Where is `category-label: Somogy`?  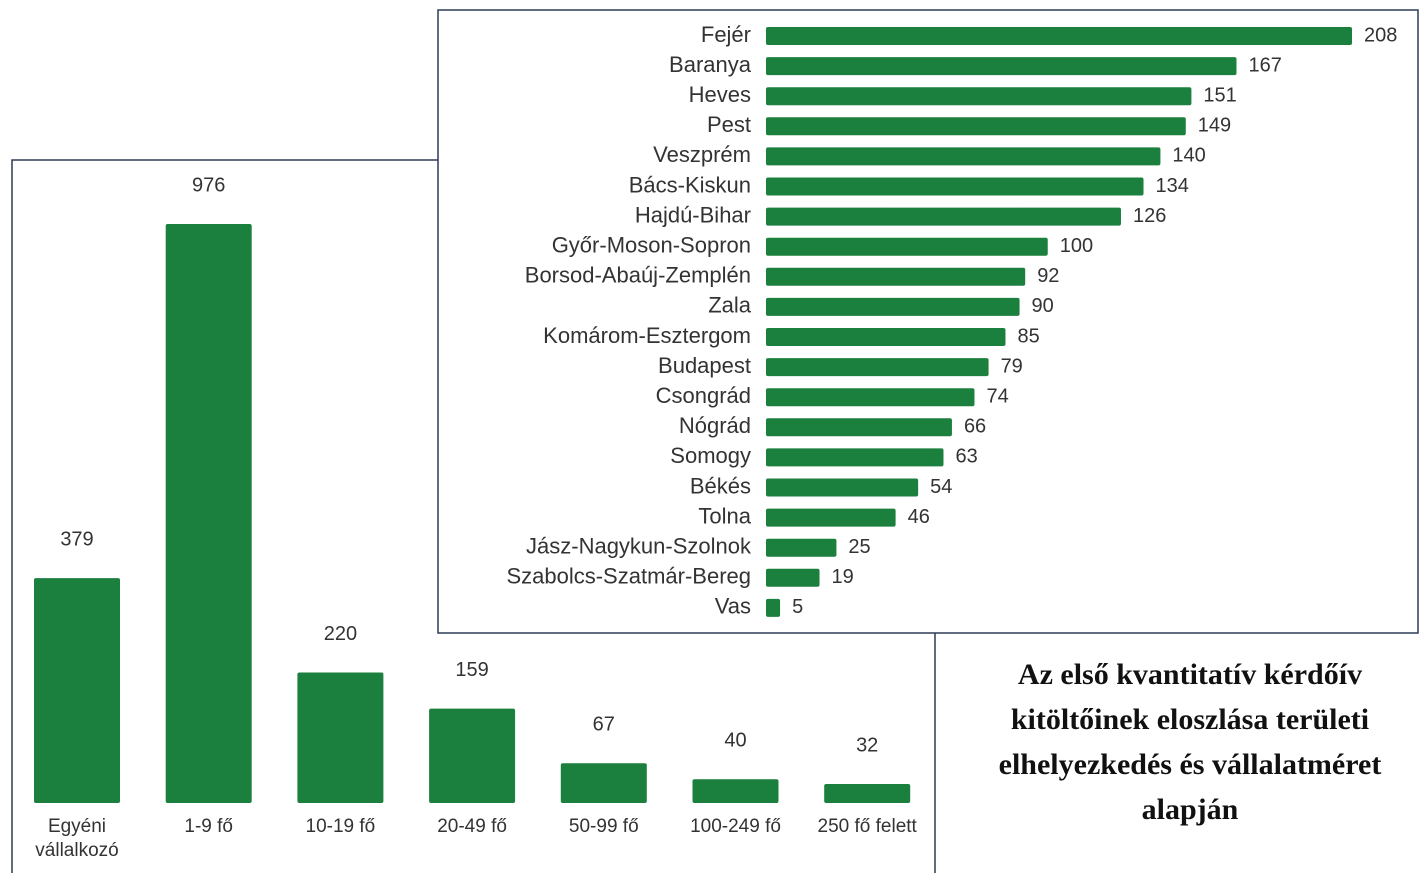 category-label: Somogy is located at coordinates (710, 455).